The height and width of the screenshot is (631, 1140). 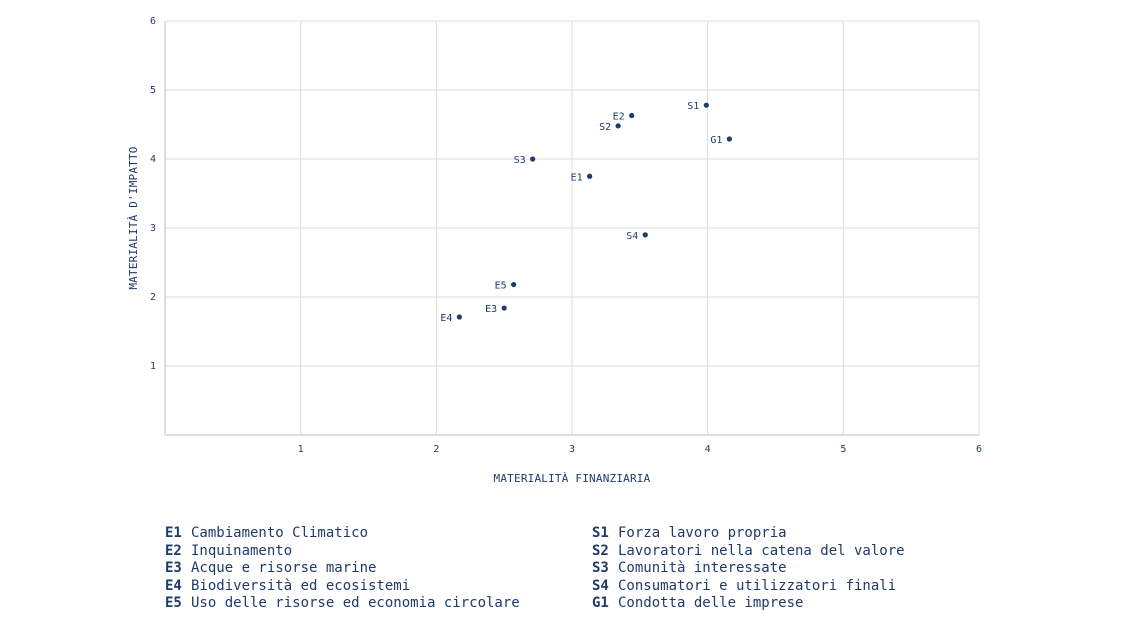 What do you see at coordinates (533, 159) in the screenshot?
I see `data-point-s3` at bounding box center [533, 159].